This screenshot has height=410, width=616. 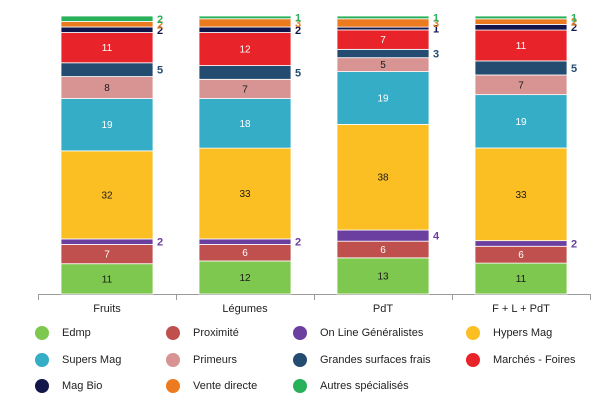 I want to click on bar-segment-edmp-fruits, so click(x=107, y=279).